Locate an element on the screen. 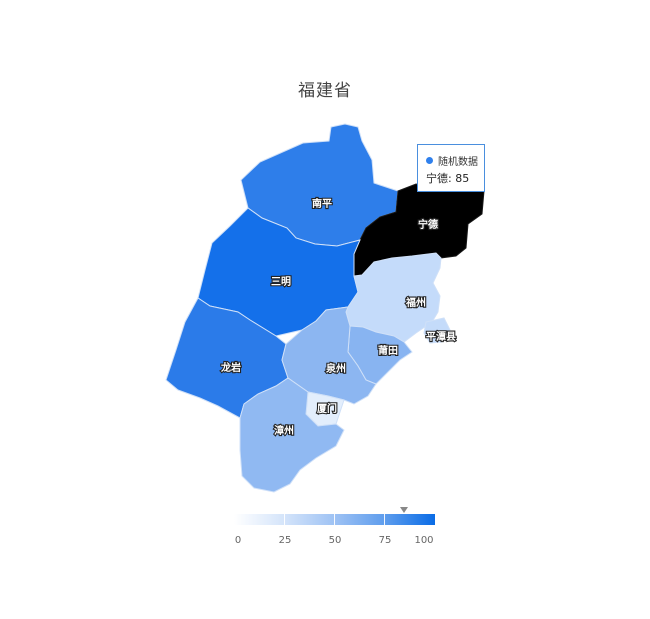  legend-label-100: 100 is located at coordinates (424, 540).